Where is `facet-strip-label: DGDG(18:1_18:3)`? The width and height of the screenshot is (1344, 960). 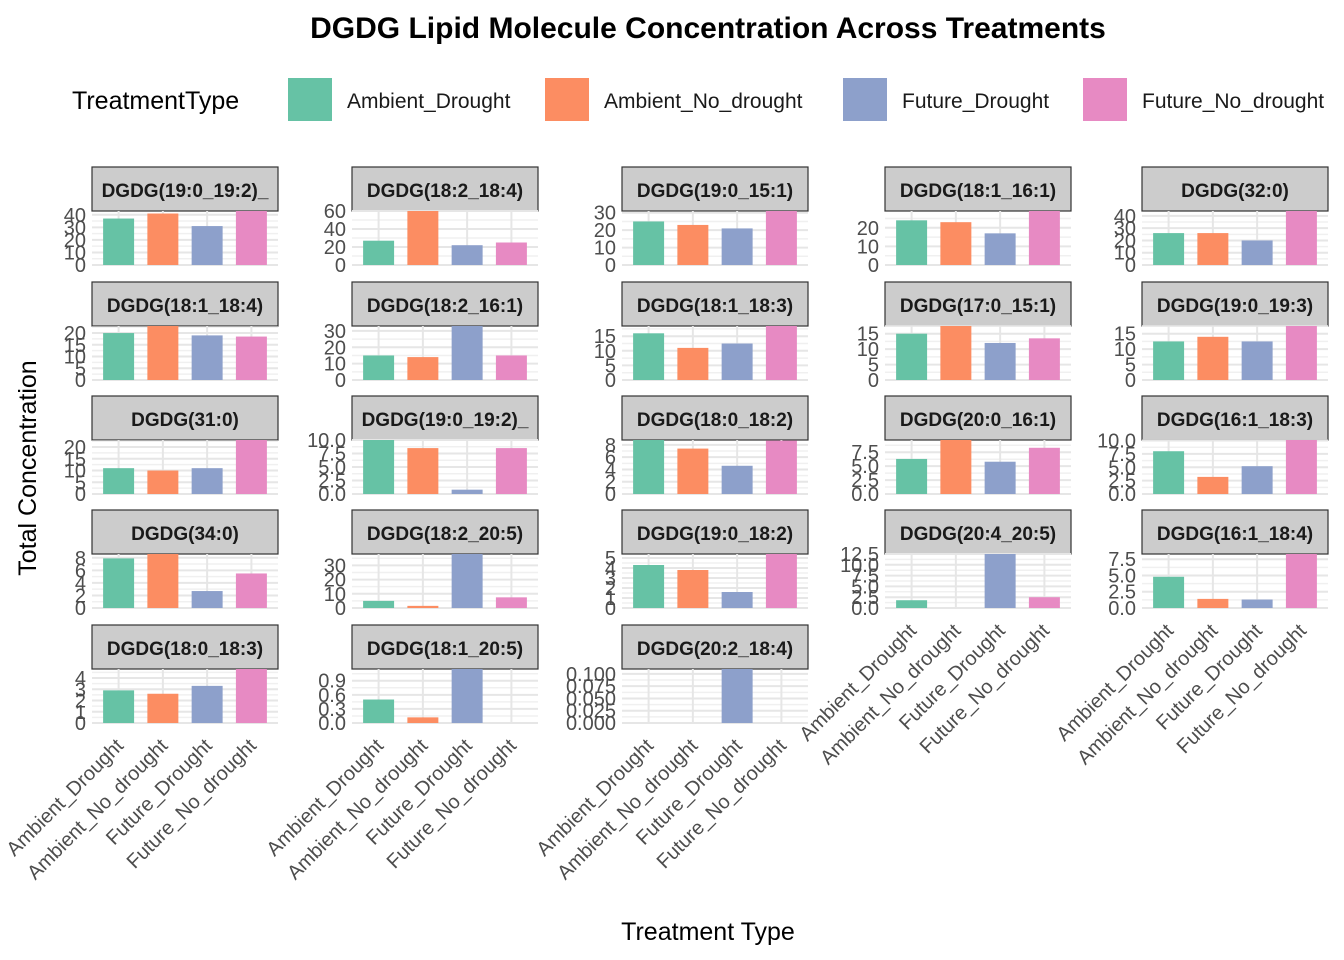 facet-strip-label: DGDG(18:1_18:3) is located at coordinates (715, 306).